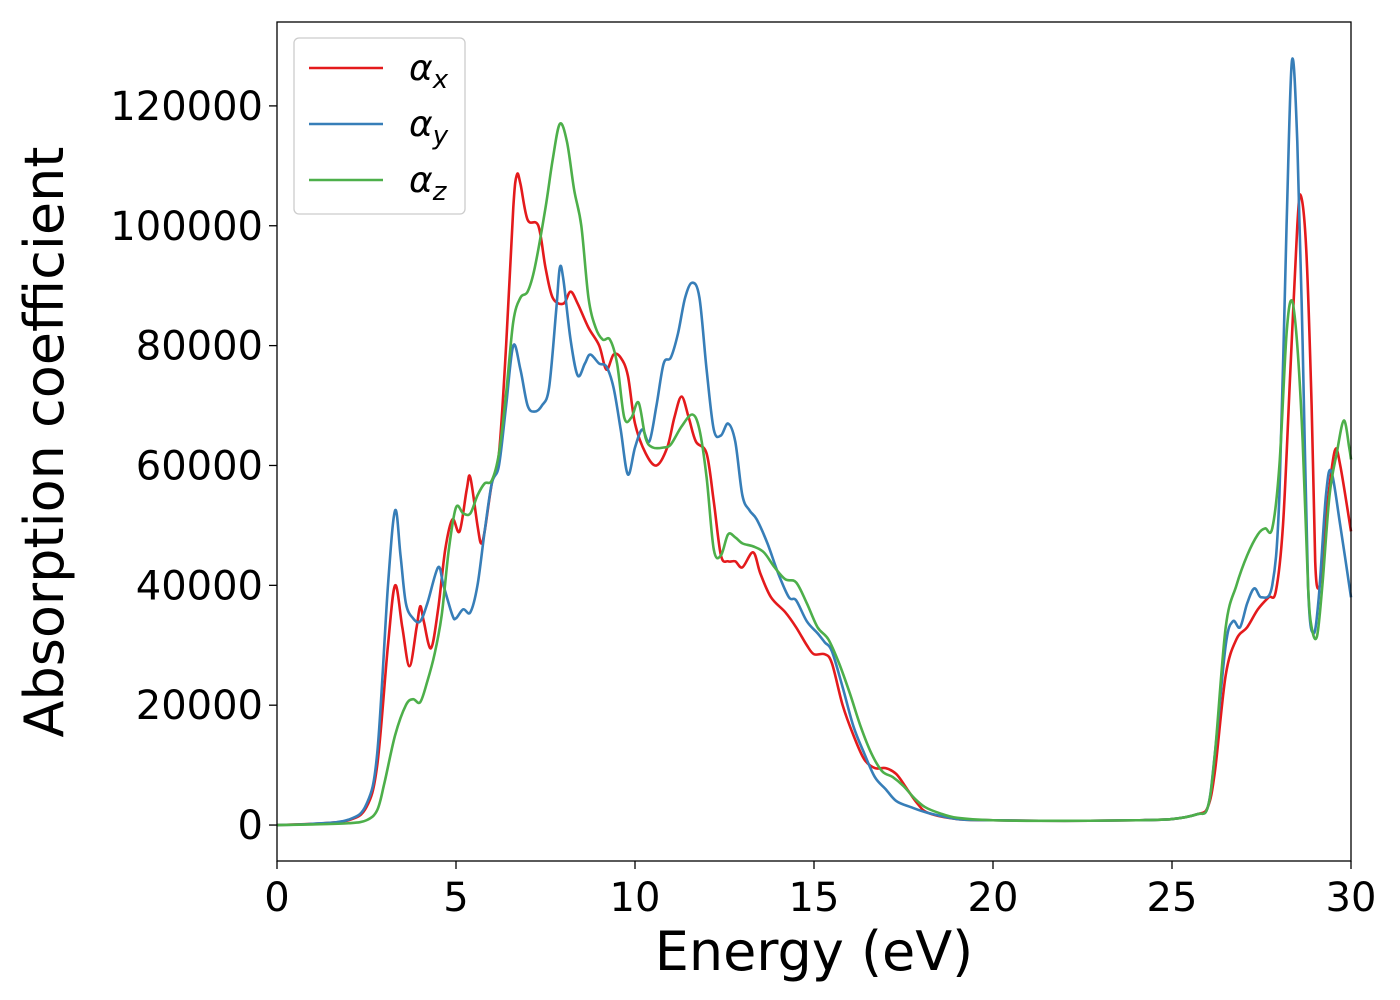  What do you see at coordinates (199, 586) in the screenshot?
I see `y-tick-label: 40000` at bounding box center [199, 586].